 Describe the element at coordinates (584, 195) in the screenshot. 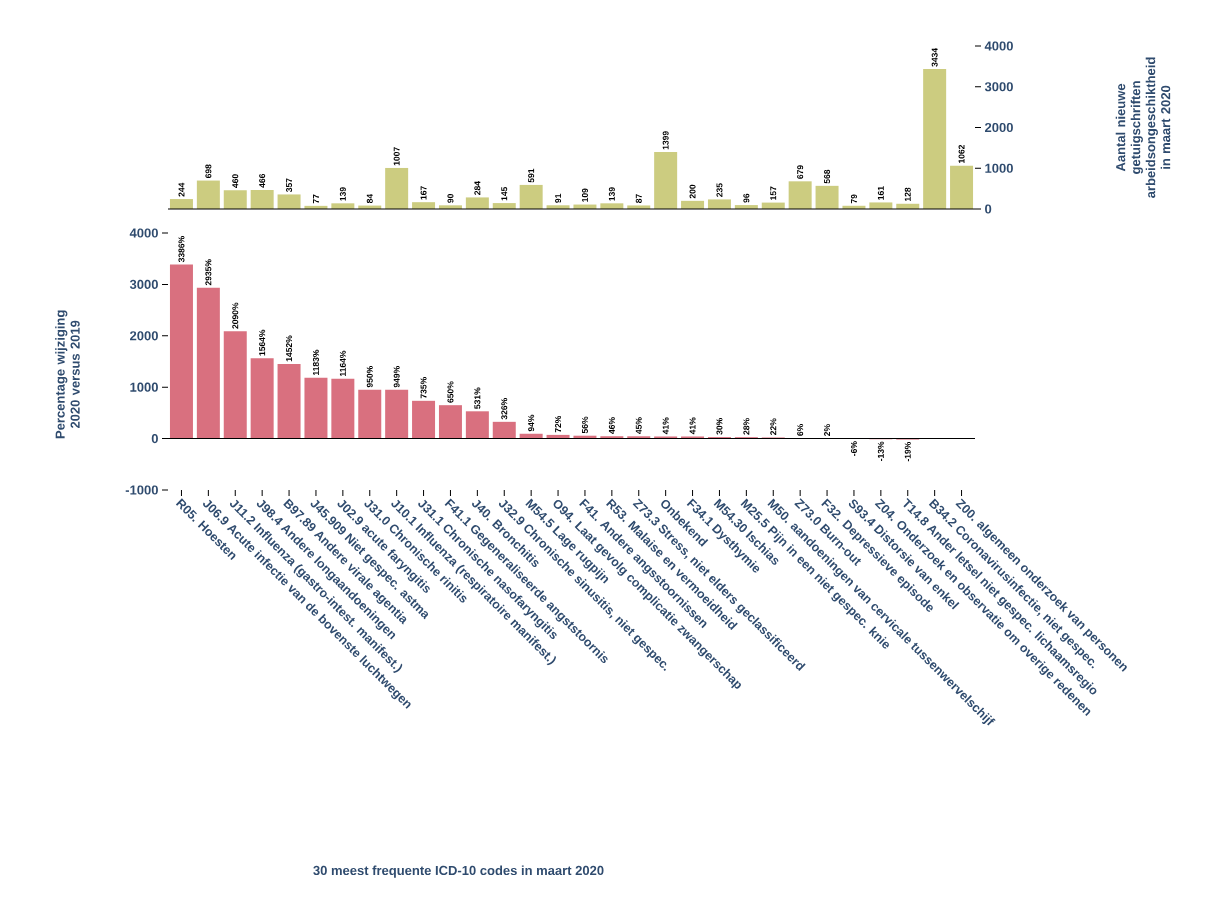

I see `data-label: 109` at that location.